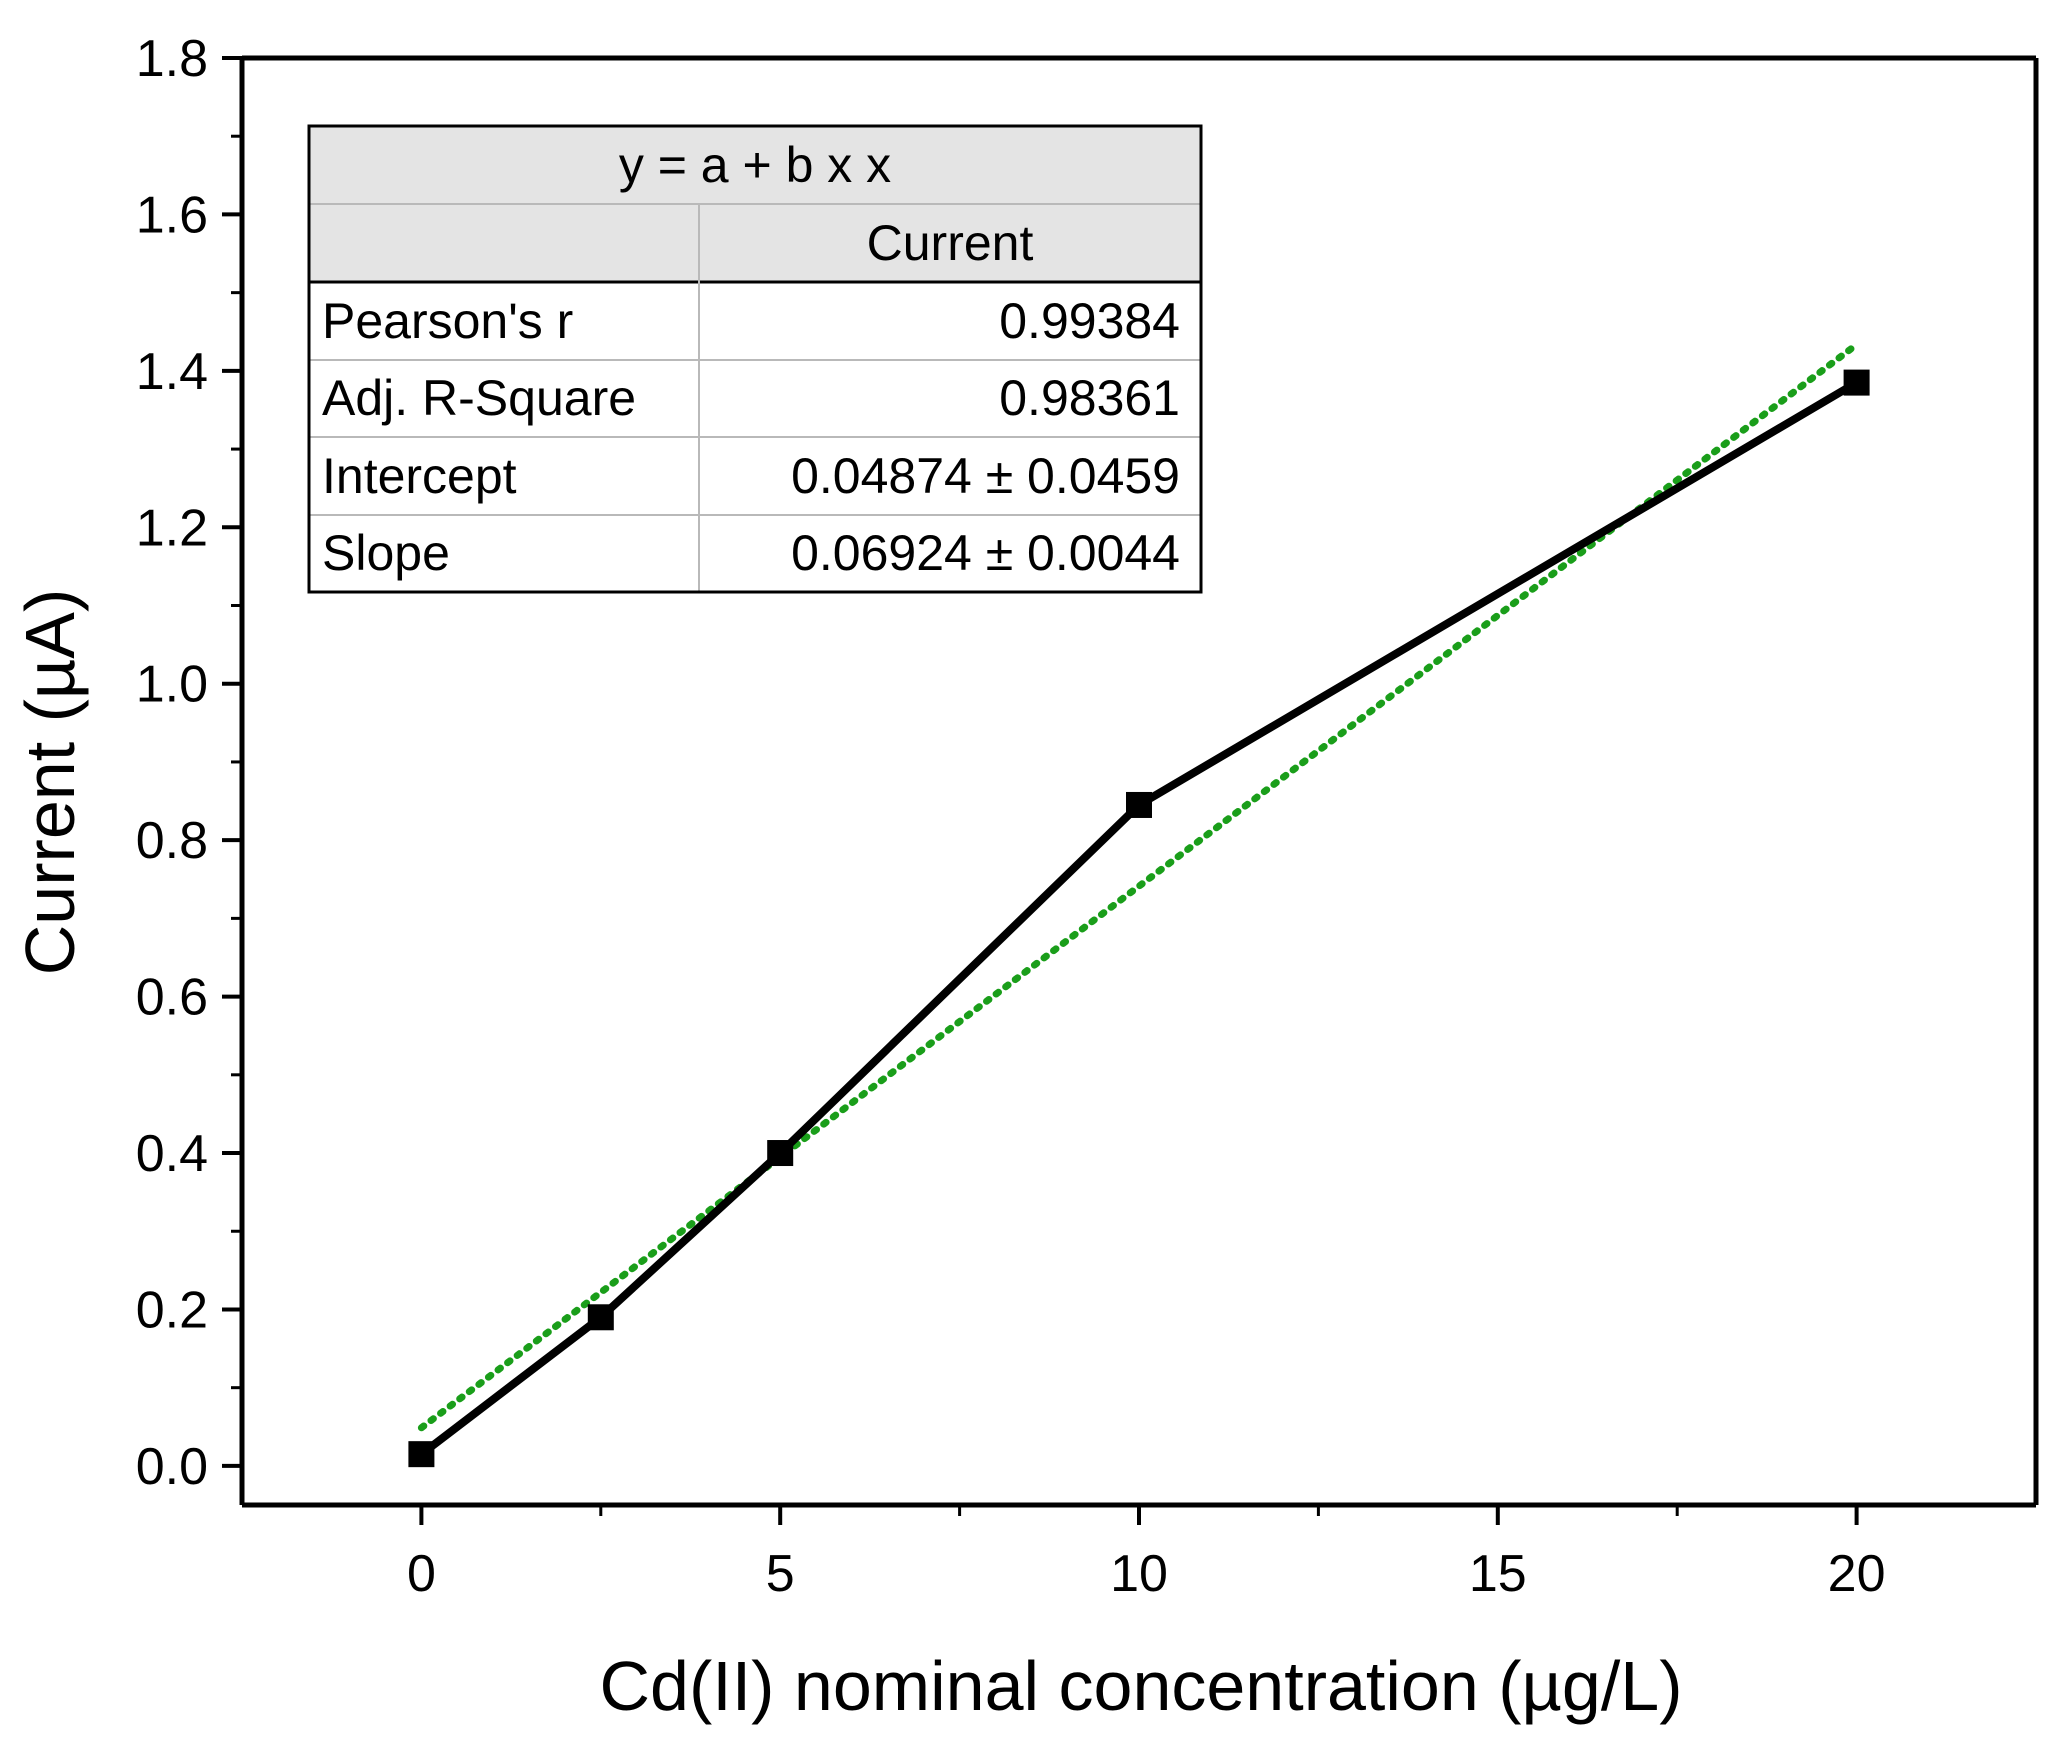 The width and height of the screenshot is (2066, 1758). I want to click on table-row-label: Intercept, so click(419, 476).